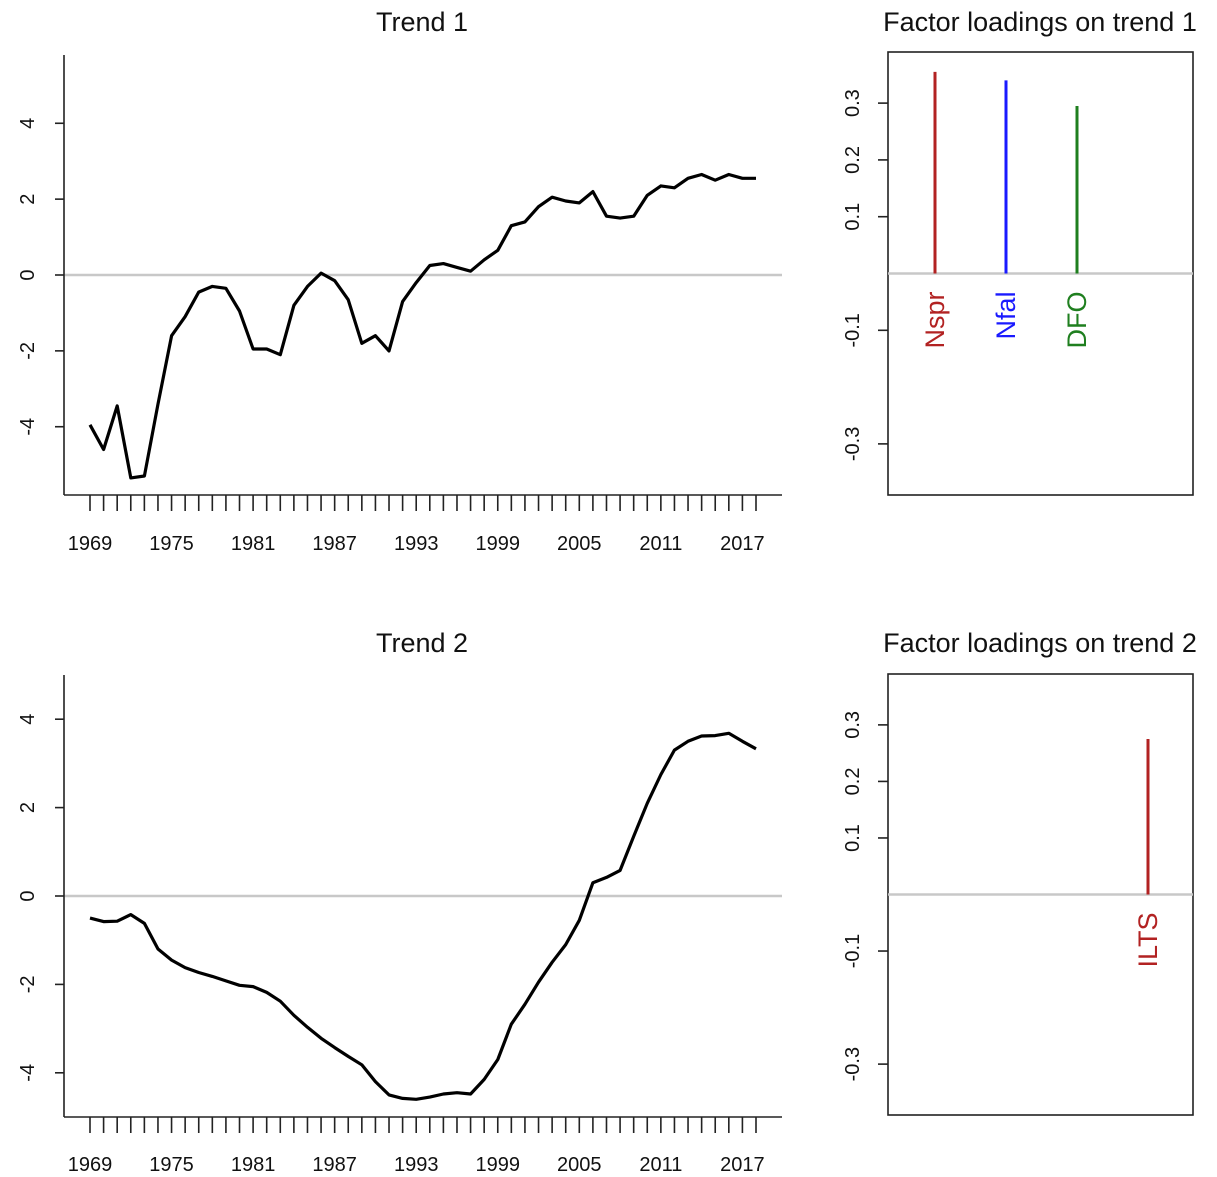 The image size is (1217, 1177). I want to click on loading-label: DFO, so click(1077, 320).